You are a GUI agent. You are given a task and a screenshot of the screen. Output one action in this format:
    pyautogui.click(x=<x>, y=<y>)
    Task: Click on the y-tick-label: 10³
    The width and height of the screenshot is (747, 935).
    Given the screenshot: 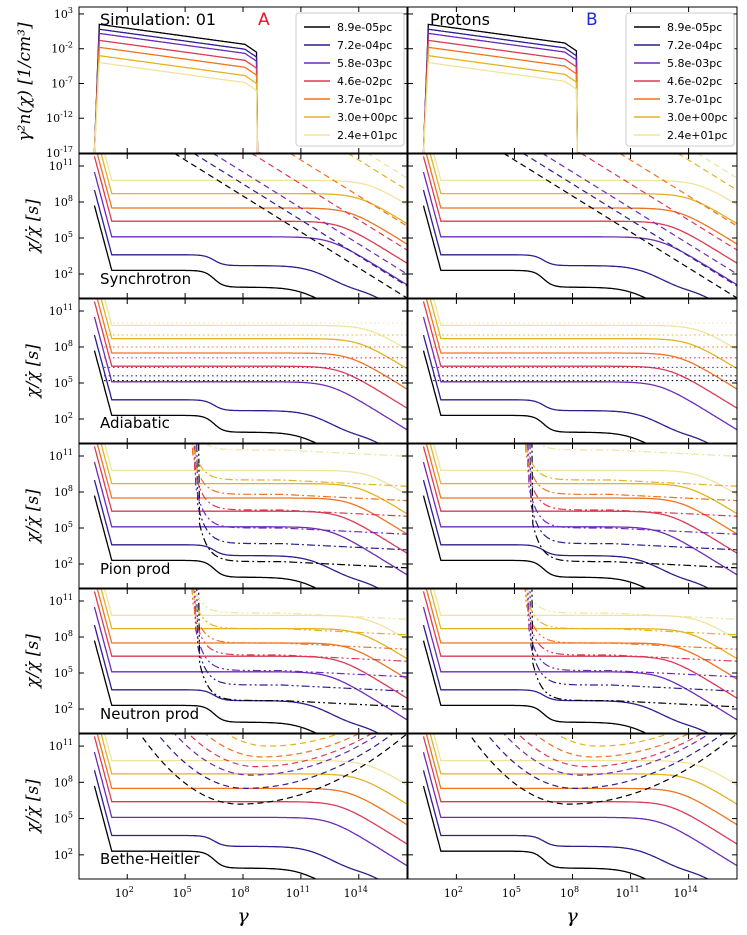 What is the action you would take?
    pyautogui.click(x=63, y=13)
    